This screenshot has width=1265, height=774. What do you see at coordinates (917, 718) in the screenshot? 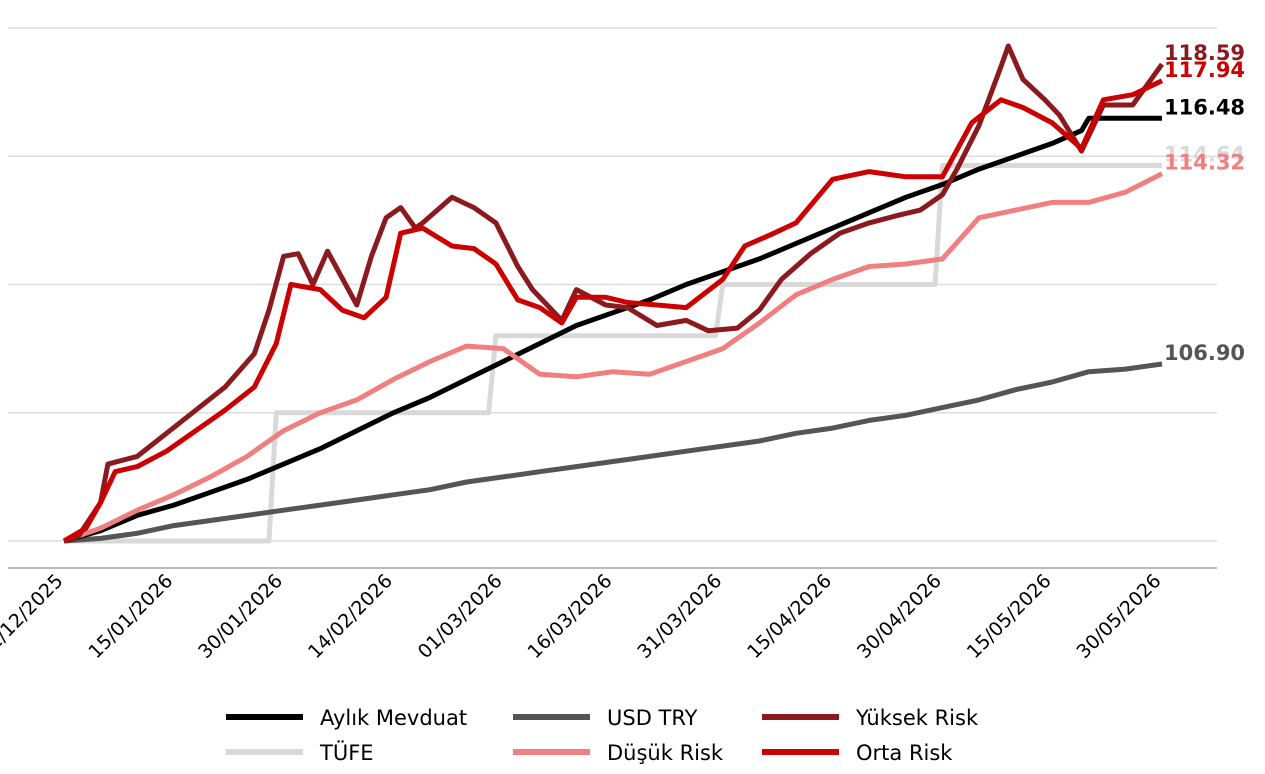
I see `legend-label: Yüksek Risk` at bounding box center [917, 718].